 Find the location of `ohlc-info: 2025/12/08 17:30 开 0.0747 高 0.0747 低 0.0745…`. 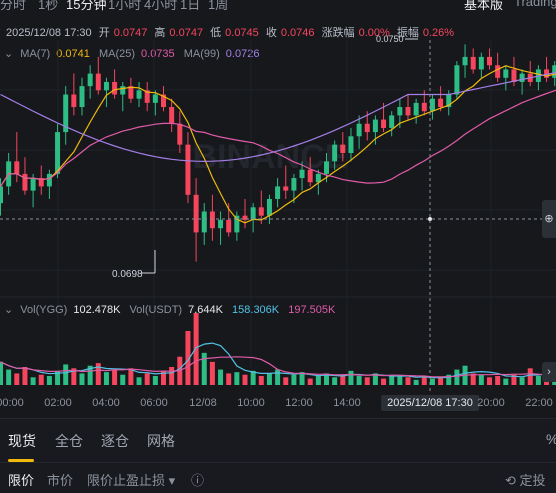

ohlc-info: 2025/12/08 17:30 开 0.0747 高 0.0747 低 0.0745… is located at coordinates (229, 33).